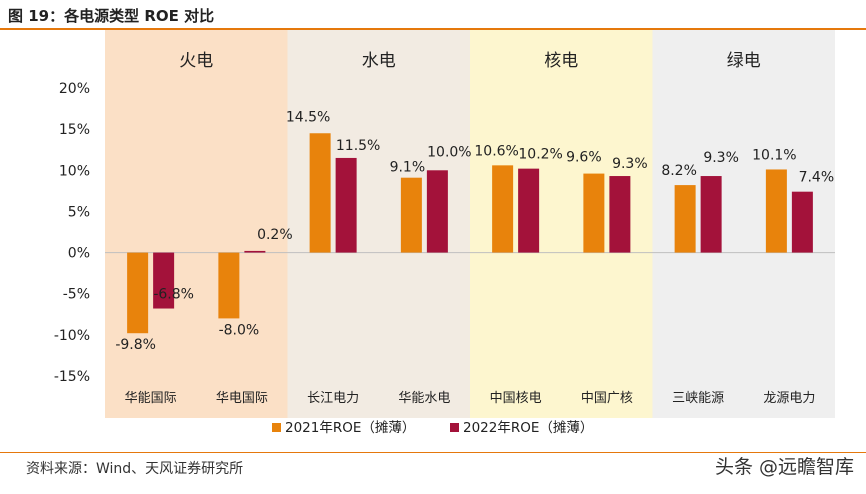 The image size is (866, 494). Describe the element at coordinates (79, 254) in the screenshot. I see `y-tick-label: 0%` at that location.